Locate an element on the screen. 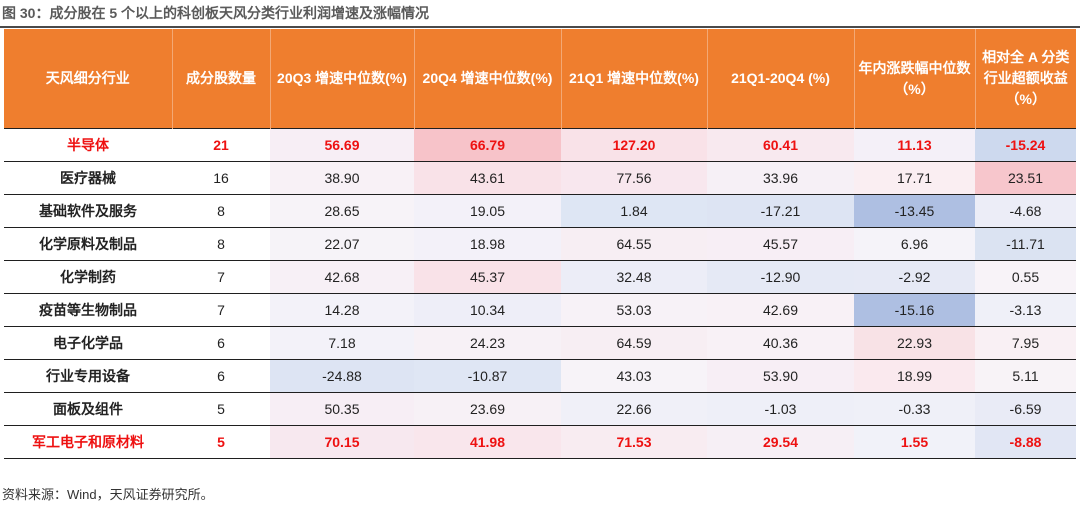 The height and width of the screenshot is (509, 1080). title-divider is located at coordinates (540, 27).